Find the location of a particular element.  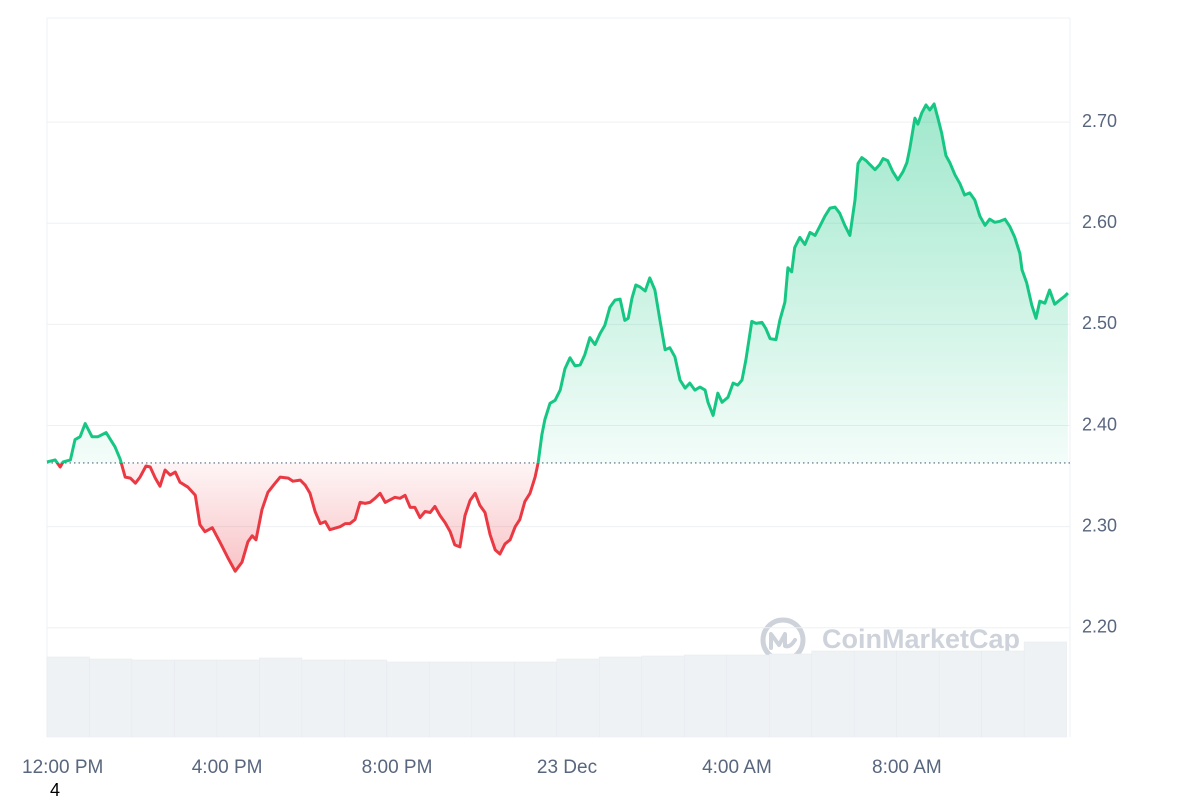

x-tick-label: 4:00 PM is located at coordinates (227, 767).